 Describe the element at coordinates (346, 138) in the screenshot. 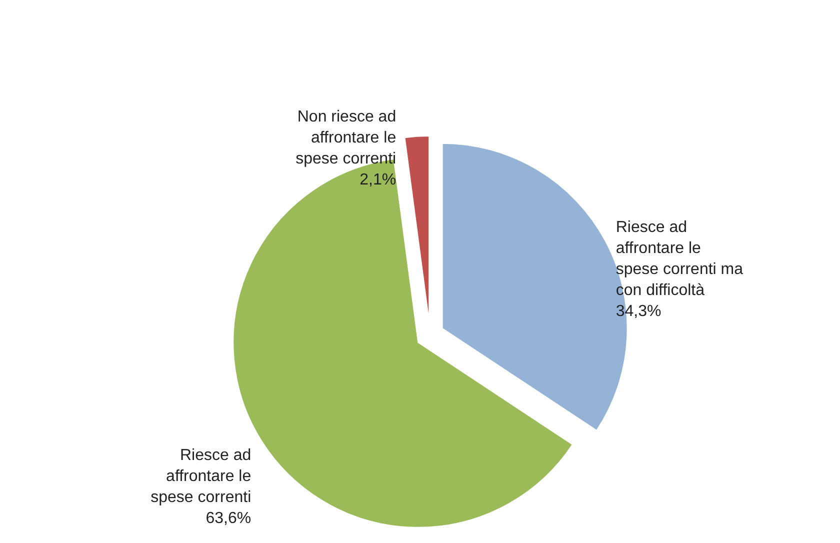

I see `slice-label: Non riesce ad affrontare le spese correnti` at that location.